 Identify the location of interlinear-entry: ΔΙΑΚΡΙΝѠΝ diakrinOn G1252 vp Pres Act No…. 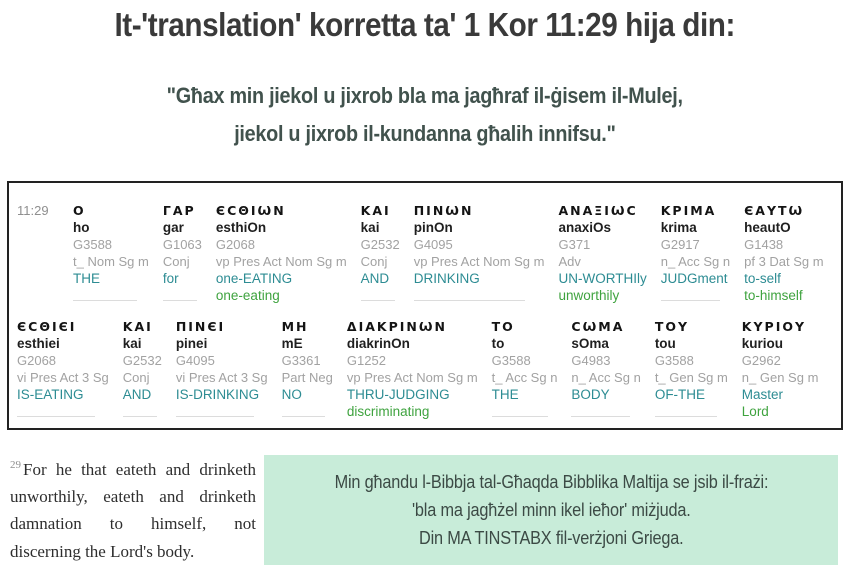
(412, 369).